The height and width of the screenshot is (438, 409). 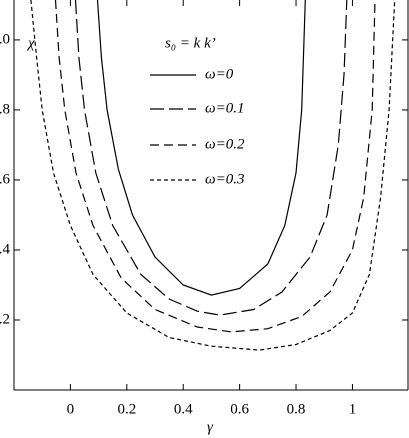 I want to click on y-axis-label: χ, so click(x=30, y=43).